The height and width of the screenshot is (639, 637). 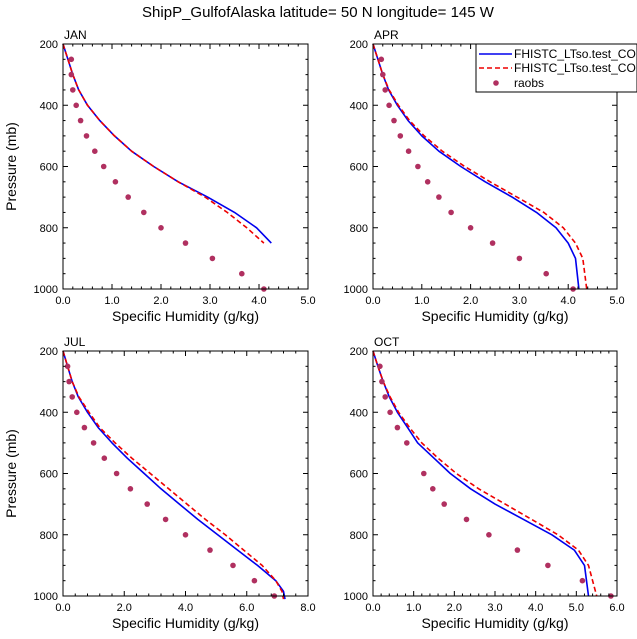 I want to click on legend-label-raobs: raobs, so click(x=529, y=83).